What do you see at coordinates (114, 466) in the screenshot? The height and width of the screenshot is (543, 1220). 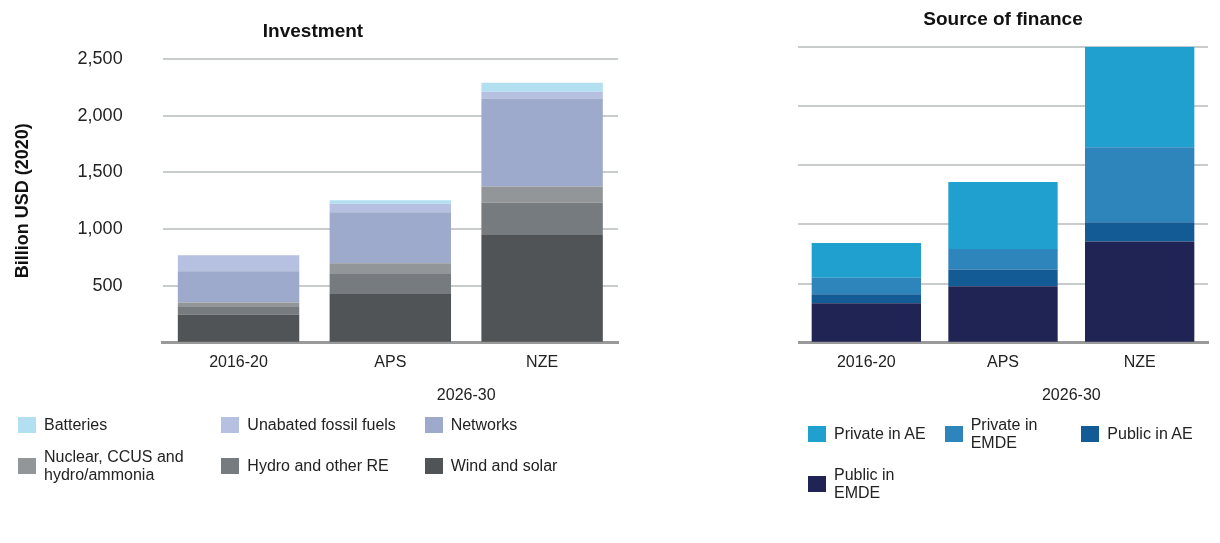 I see `legend-label: Nuclear, CCUS and hydro/ammonia` at bounding box center [114, 466].